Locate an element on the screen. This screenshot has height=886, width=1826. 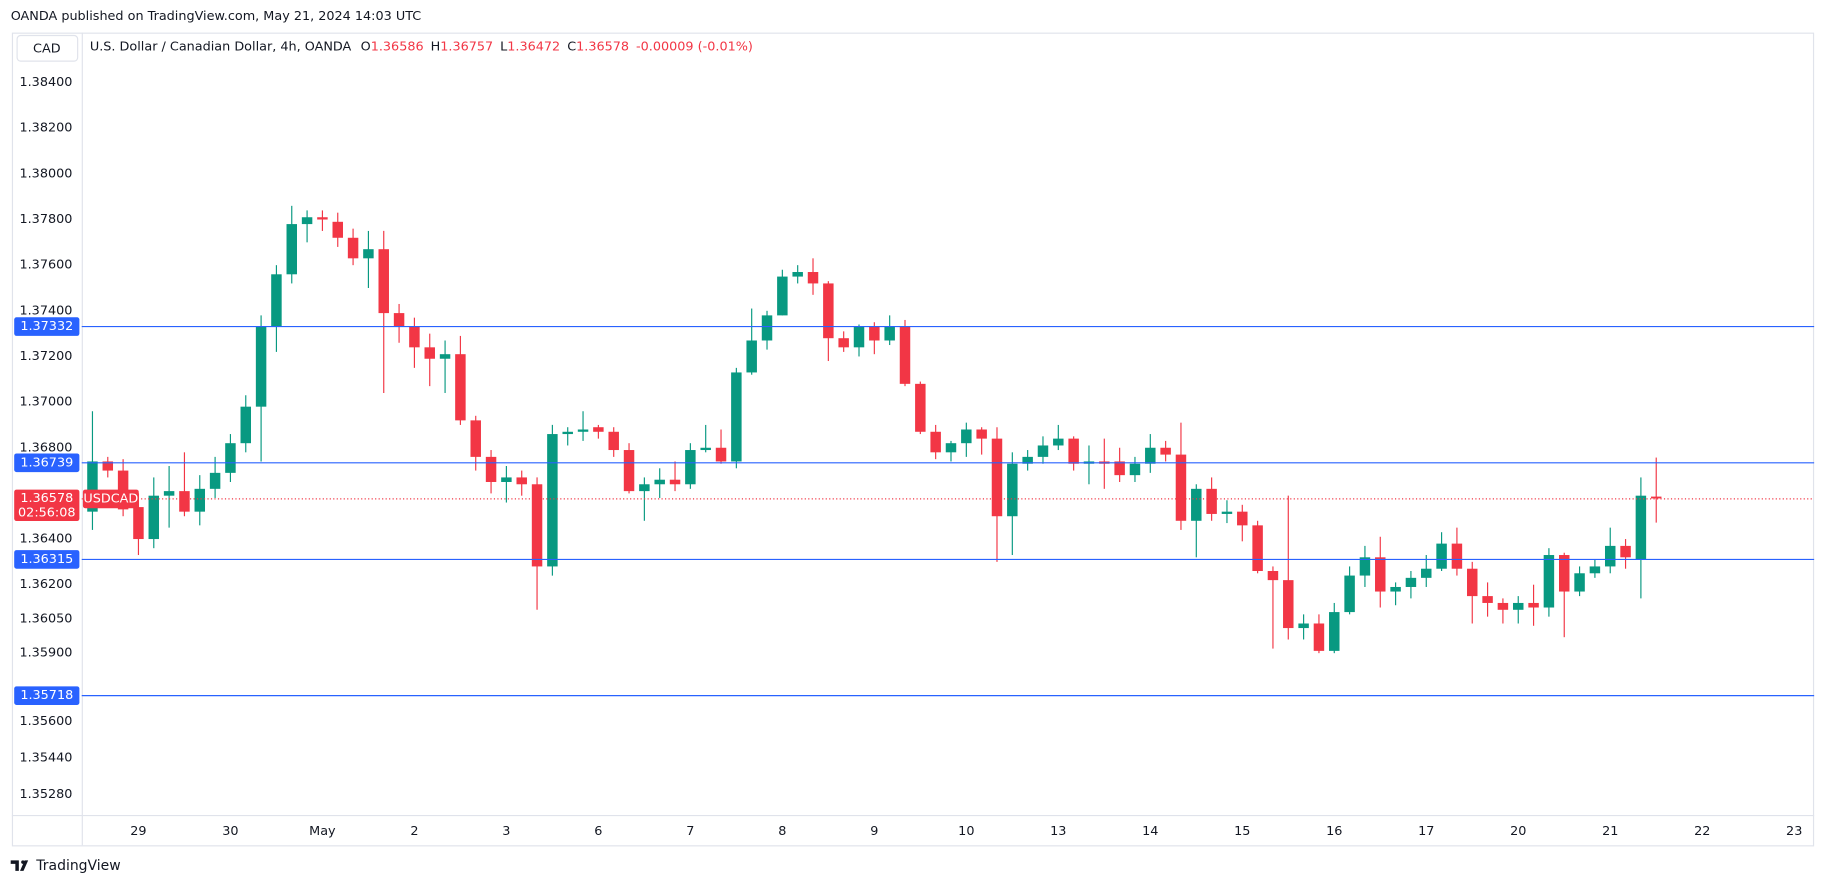
x-tick-label: 21 is located at coordinates (1610, 831).